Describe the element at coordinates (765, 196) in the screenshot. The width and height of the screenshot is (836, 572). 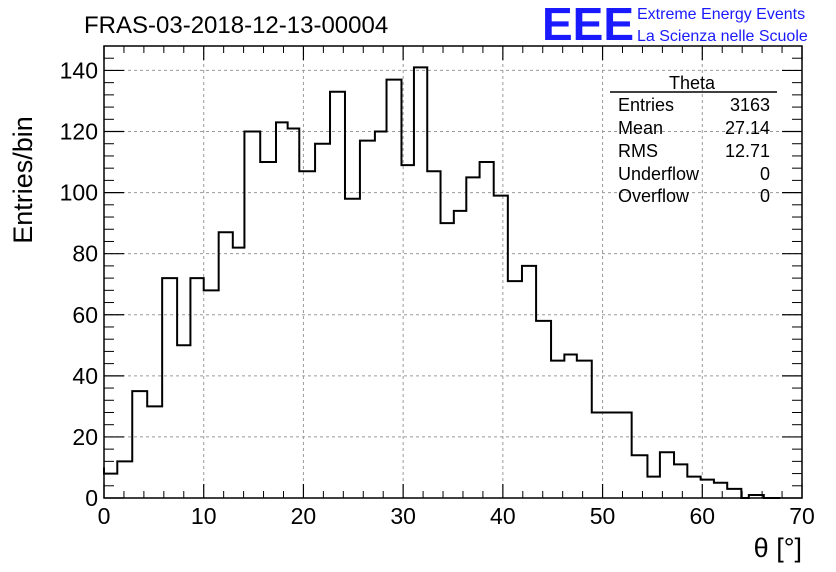
I see `stats-value-overflow: 0` at that location.